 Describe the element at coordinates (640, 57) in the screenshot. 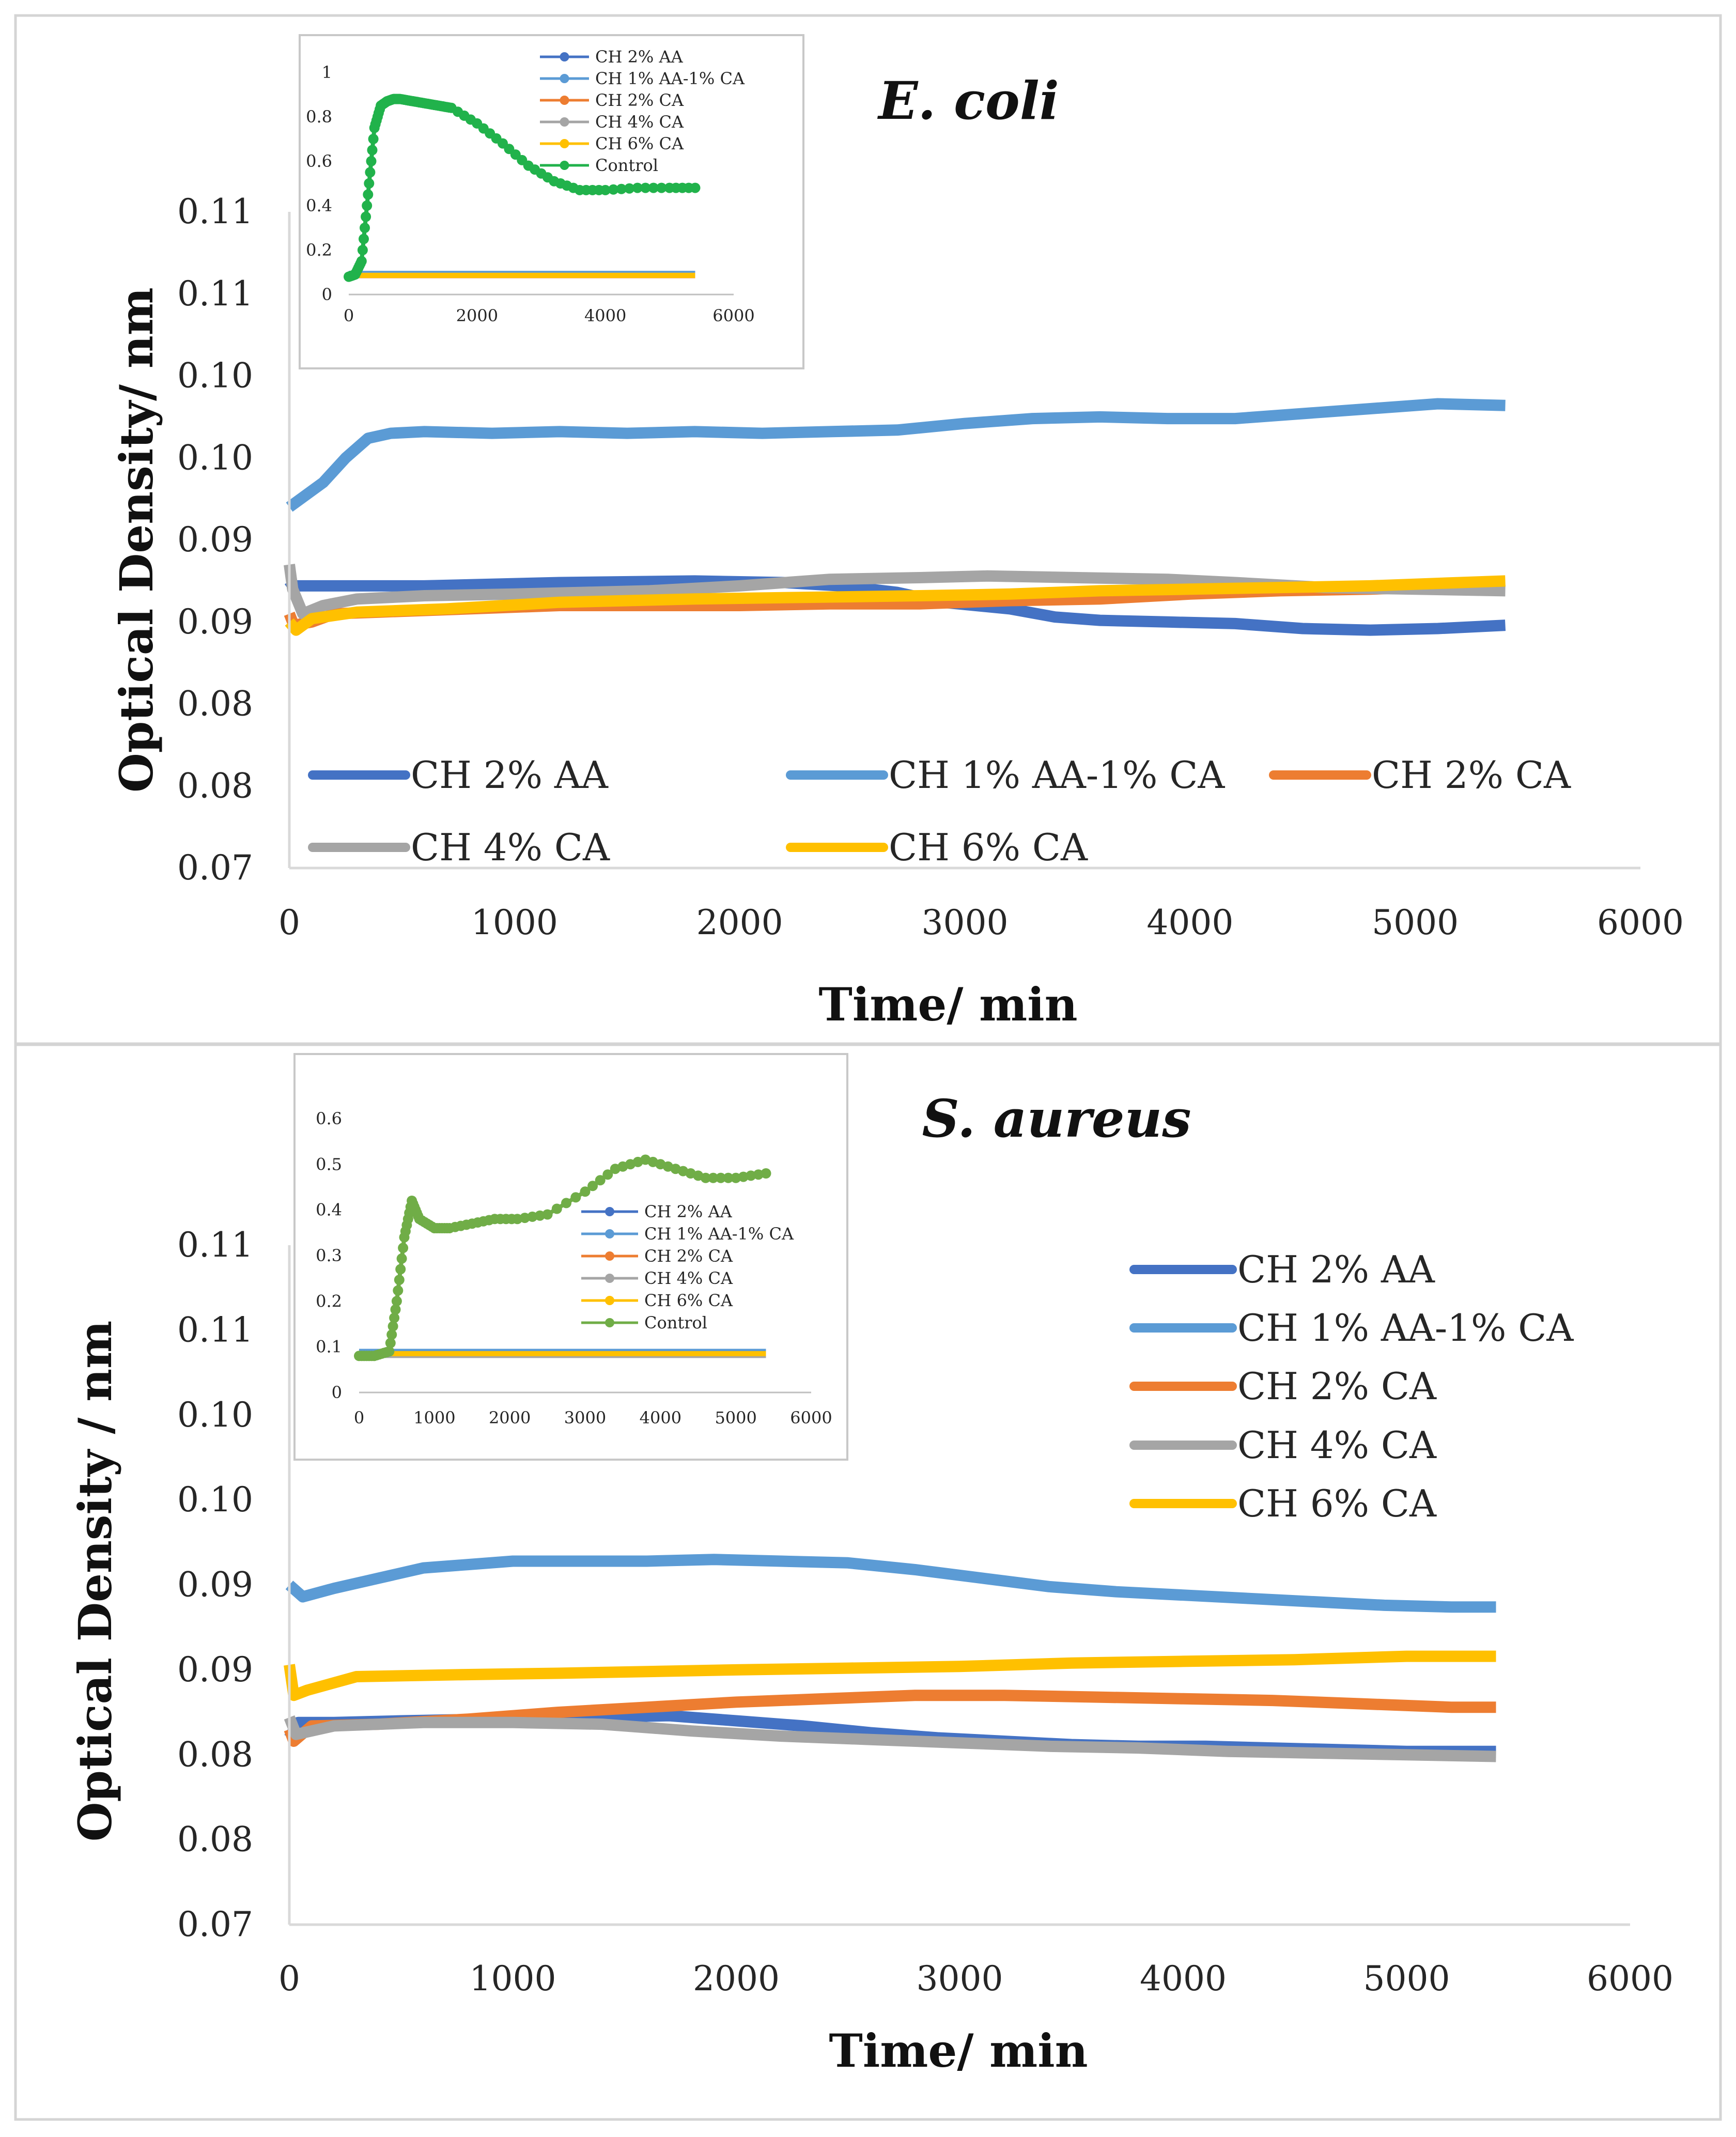

I see `ecoli-inset-legend-label-ch-2pct-aa: CH 2% AA` at that location.